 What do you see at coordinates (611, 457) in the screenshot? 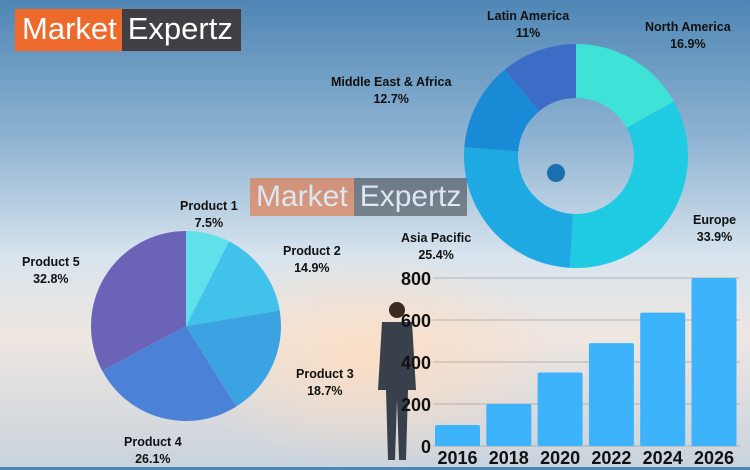
I see `x-tick-label: 2022` at bounding box center [611, 457].